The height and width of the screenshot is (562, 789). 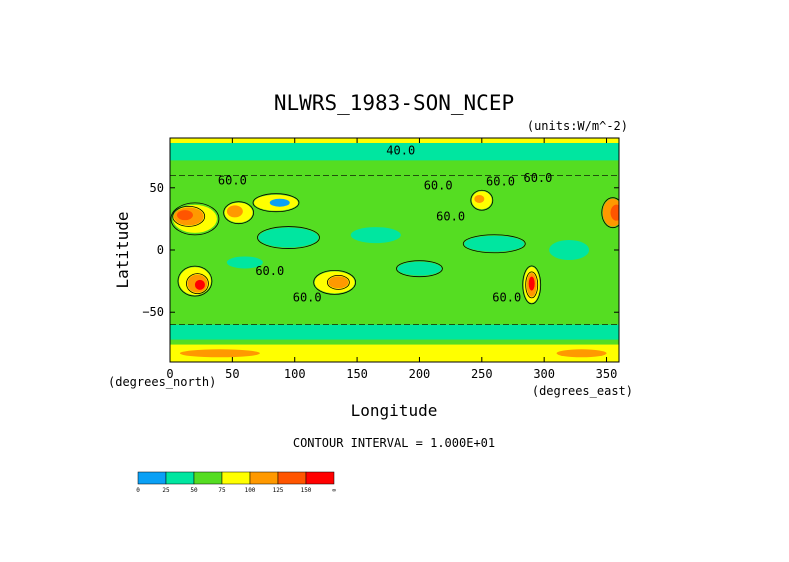 I want to click on colorbar-tick-label: ∞, so click(x=334, y=490).